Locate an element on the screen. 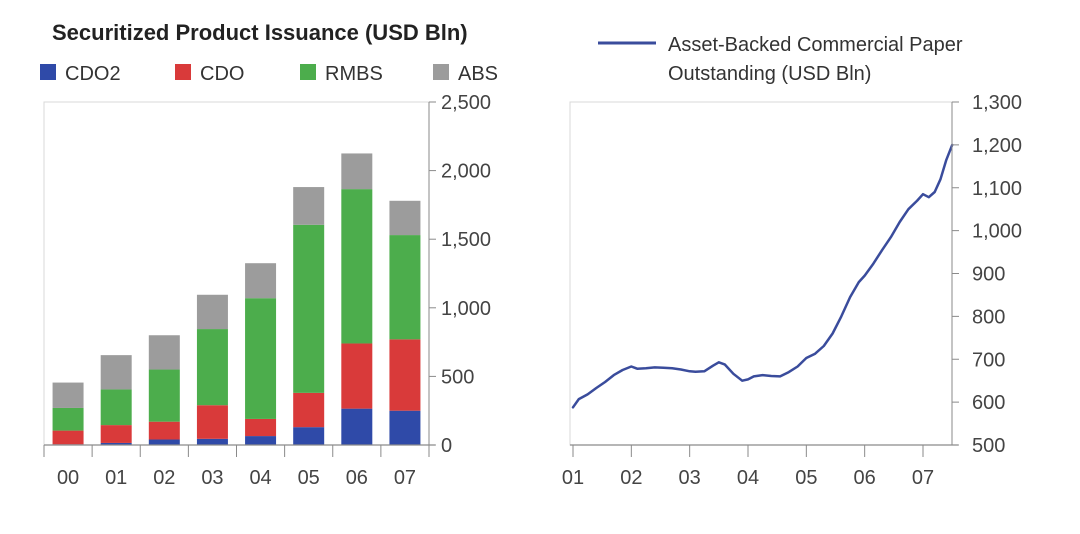 This screenshot has width=1080, height=534. left-x-tick-label: 05 is located at coordinates (309, 478).